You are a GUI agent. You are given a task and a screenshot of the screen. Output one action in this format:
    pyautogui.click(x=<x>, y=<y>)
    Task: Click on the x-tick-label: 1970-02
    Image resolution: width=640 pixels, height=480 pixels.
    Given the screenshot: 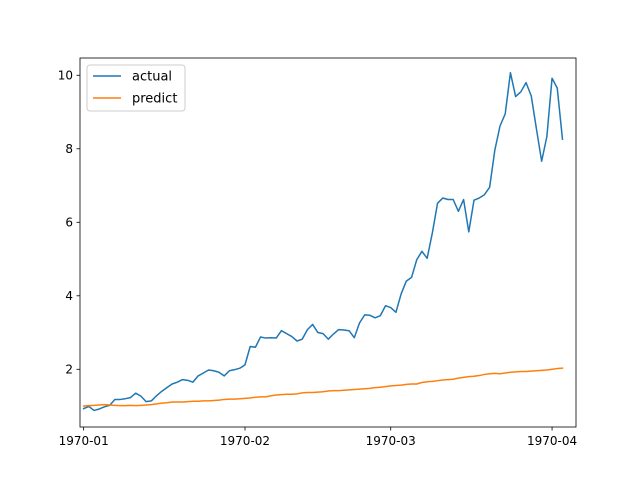 What is the action you would take?
    pyautogui.click(x=245, y=441)
    